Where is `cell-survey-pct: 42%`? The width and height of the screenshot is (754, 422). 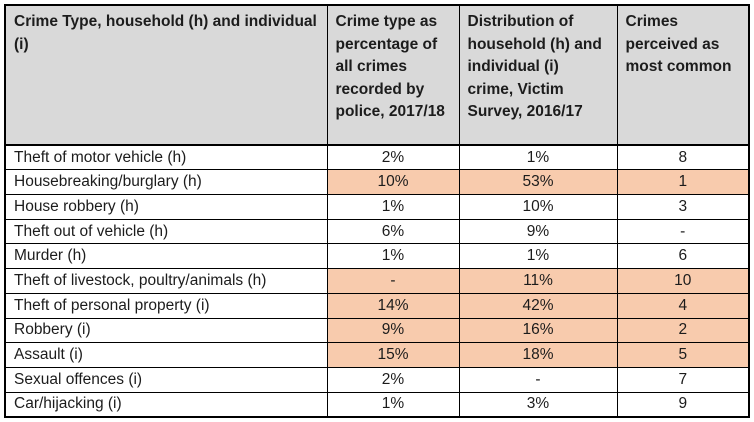
cell-survey-pct: 42% is located at coordinates (538, 305).